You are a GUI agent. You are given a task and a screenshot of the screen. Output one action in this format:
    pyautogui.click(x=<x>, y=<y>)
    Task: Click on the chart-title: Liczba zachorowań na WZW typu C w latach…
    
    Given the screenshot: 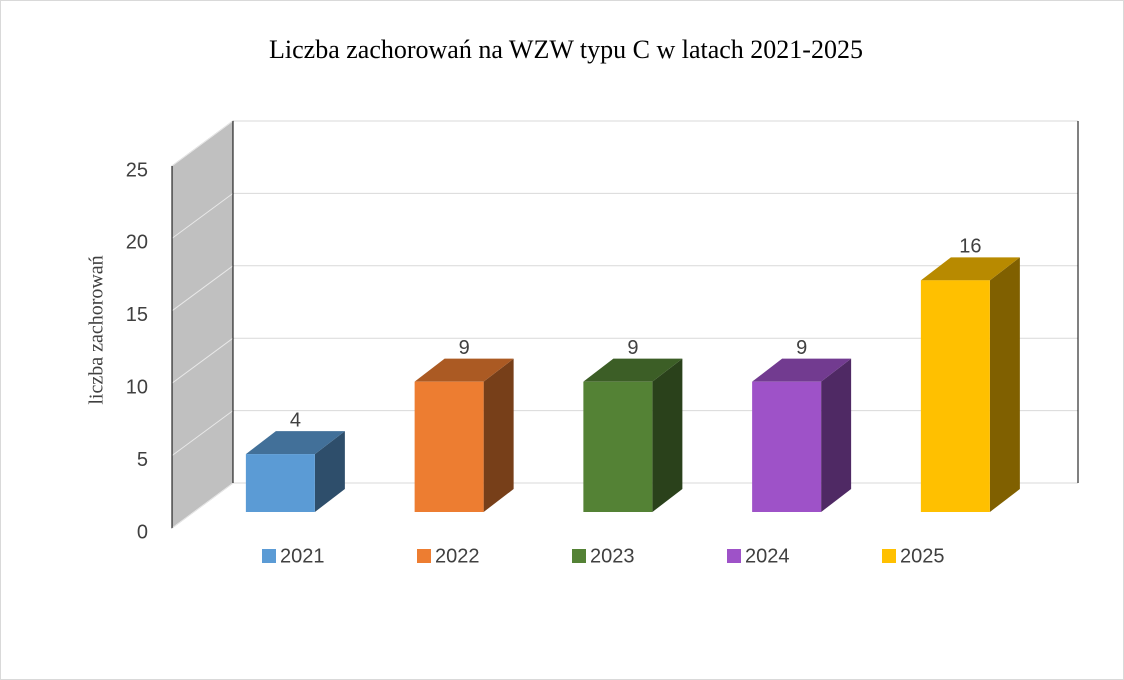 What is the action you would take?
    pyautogui.click(x=566, y=49)
    